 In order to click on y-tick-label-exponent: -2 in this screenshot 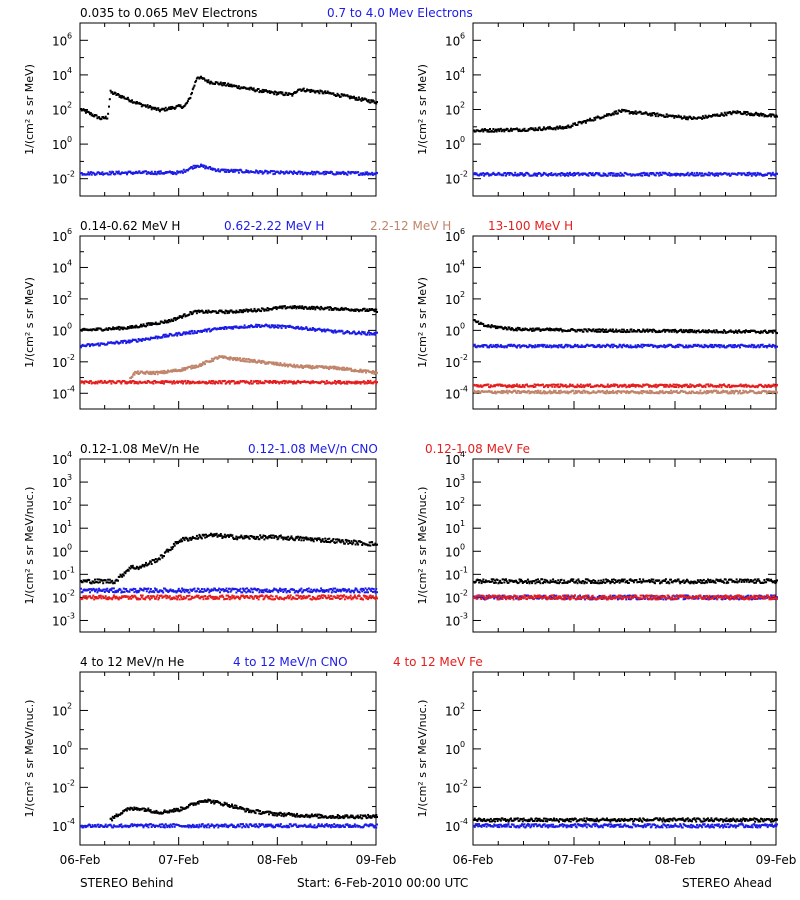, I will do `click(71, 357)`.